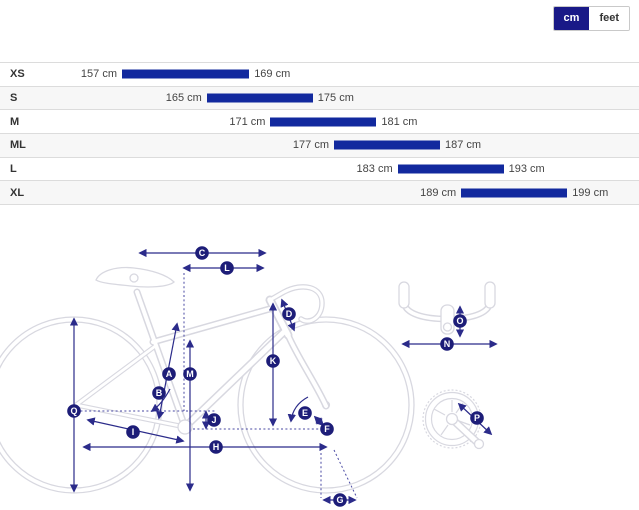 The width and height of the screenshot is (639, 510). I want to click on size-label: M, so click(15, 121).